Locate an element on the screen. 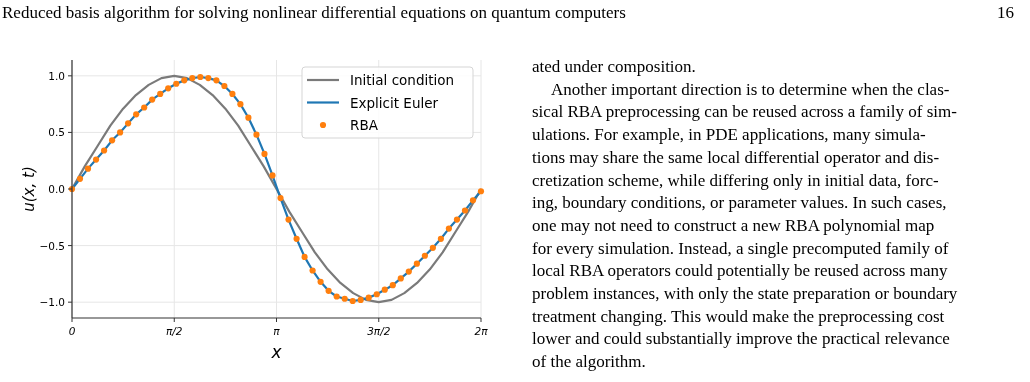 Image resolution: width=1030 pixels, height=382 pixels. text: Another important direction is to determine when the clas- is located at coordinates (750, 89).